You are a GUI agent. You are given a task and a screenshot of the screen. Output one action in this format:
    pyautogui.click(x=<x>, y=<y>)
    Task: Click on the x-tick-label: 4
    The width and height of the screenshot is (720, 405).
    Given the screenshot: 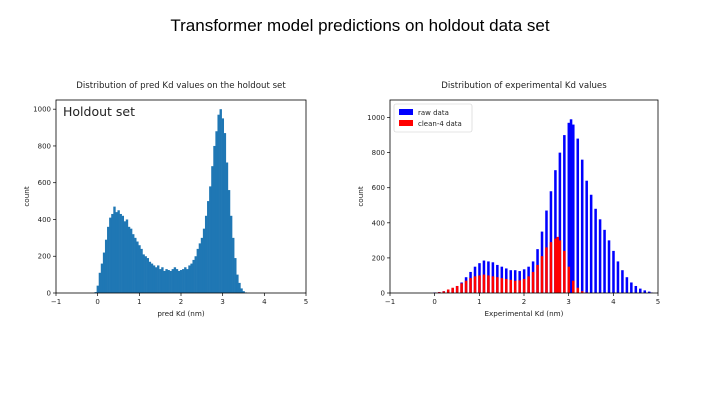 What is the action you would take?
    pyautogui.click(x=264, y=302)
    